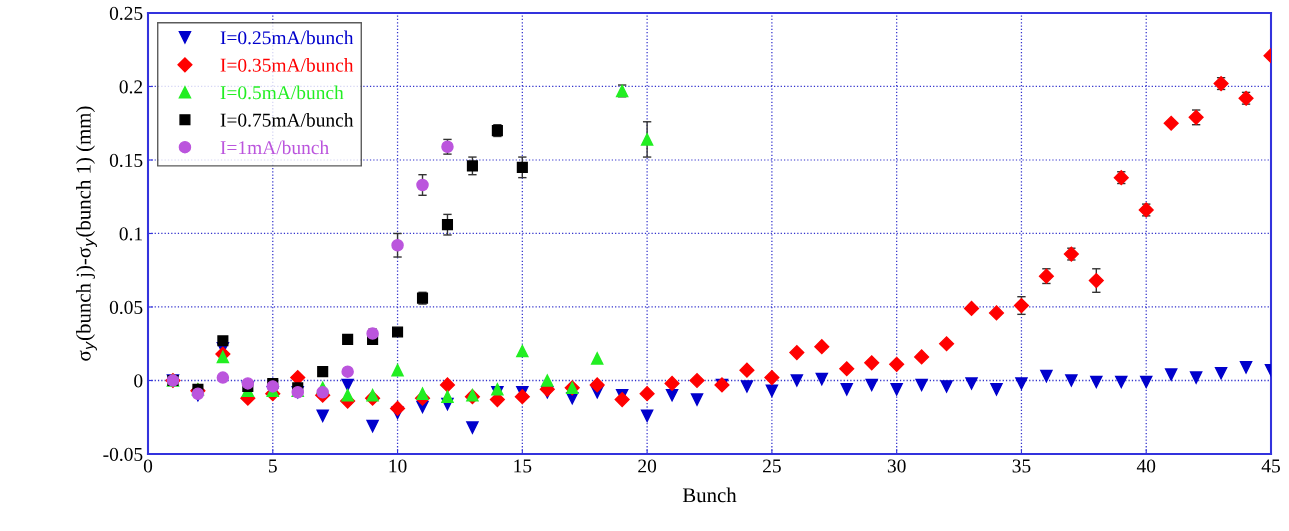 This screenshot has height=531, width=1289. I want to click on legend-label: I=0.25mA/bunch, so click(287, 37).